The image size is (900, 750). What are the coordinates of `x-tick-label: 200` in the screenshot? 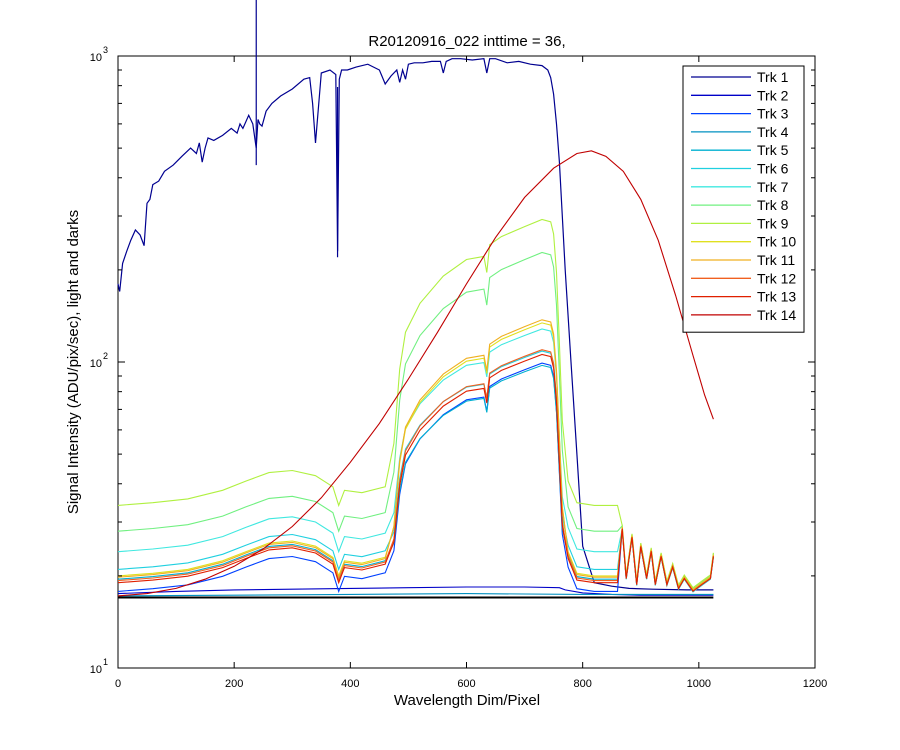 It's located at (234, 684).